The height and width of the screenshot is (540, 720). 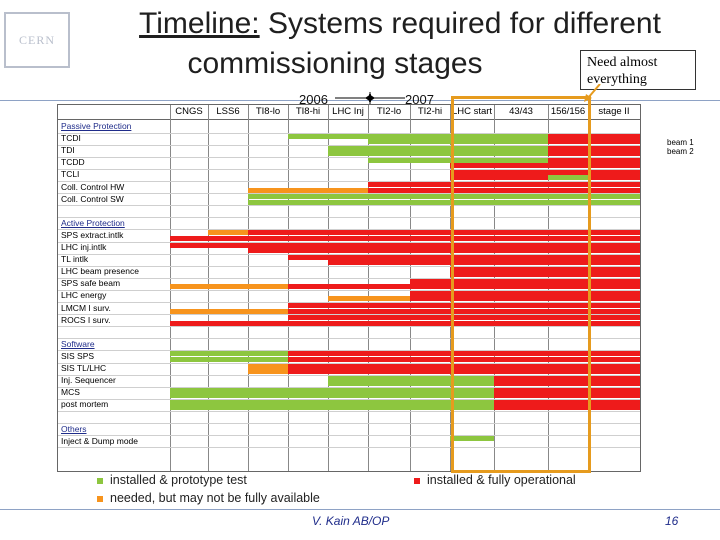 I want to click on column-header: LHC Inj, so click(x=348, y=111).